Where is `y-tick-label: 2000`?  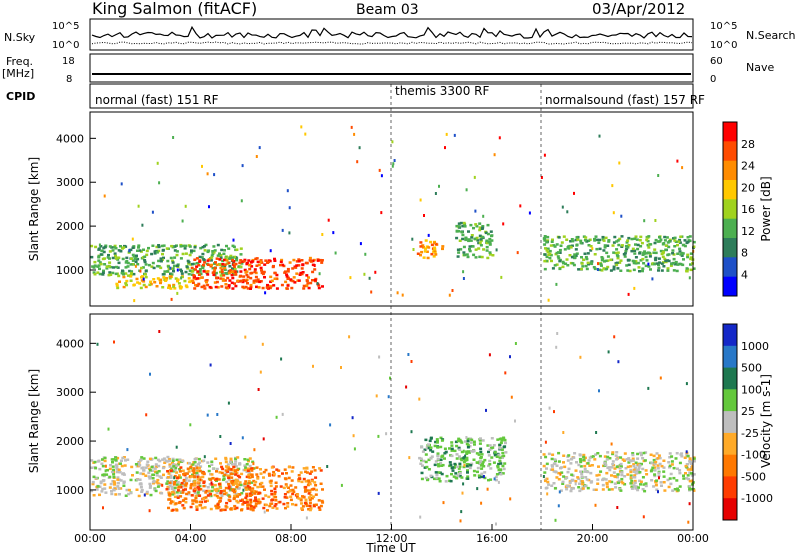
y-tick-label: 2000 is located at coordinates (70, 441).